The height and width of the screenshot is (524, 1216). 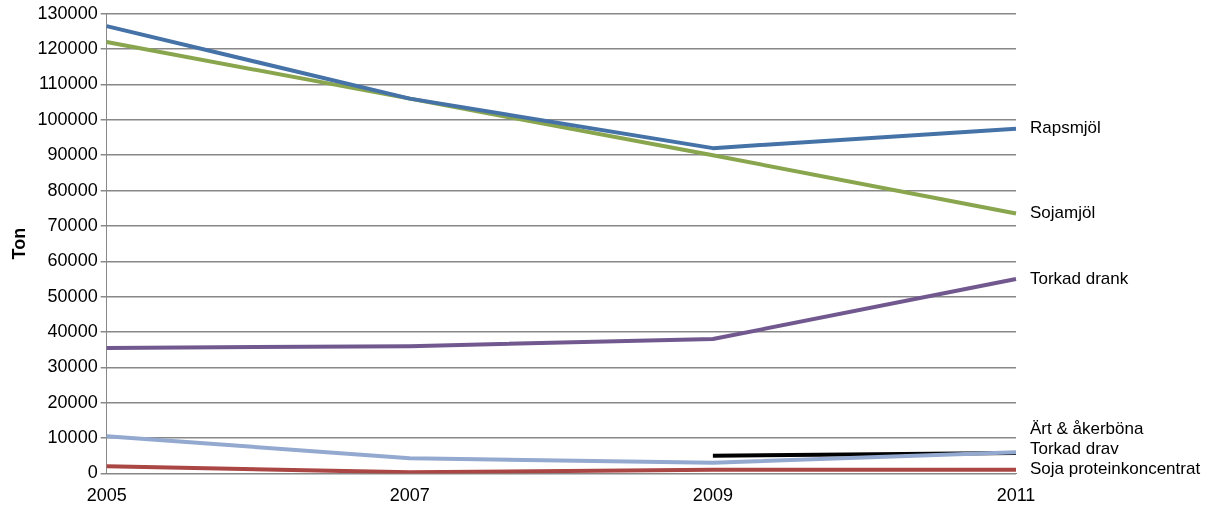 I want to click on x-tick-label: 2009, so click(x=712, y=495).